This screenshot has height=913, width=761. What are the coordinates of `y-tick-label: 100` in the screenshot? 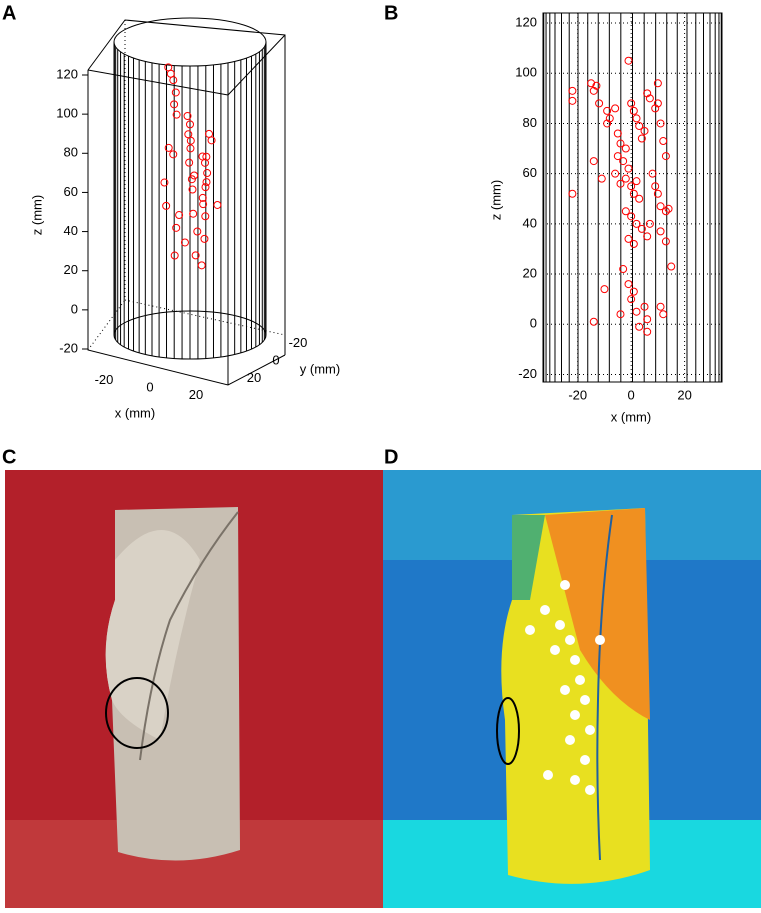 It's located at (526, 72).